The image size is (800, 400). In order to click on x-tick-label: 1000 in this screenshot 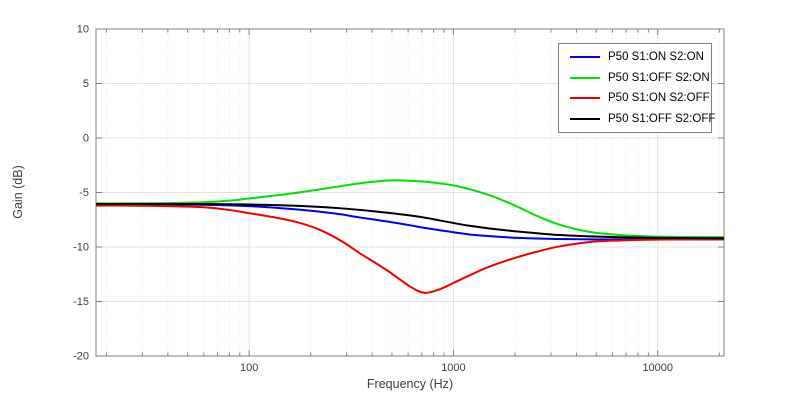, I will do `click(453, 368)`.